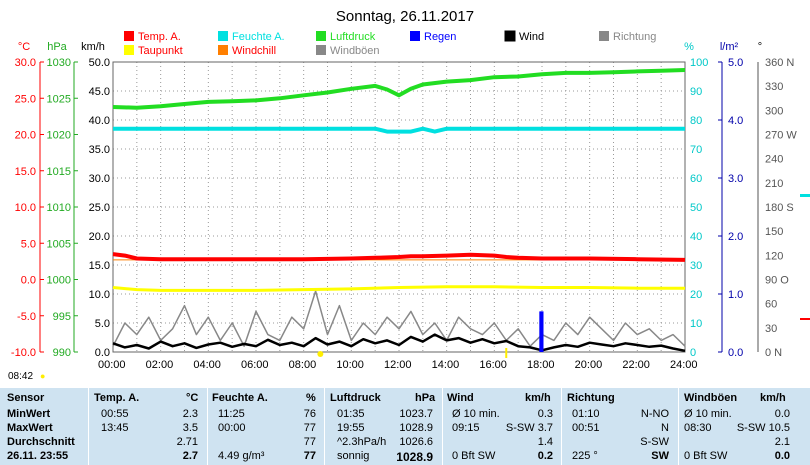 The image size is (810, 465). What do you see at coordinates (93, 47) in the screenshot?
I see `axis-unit-wind: km/h` at bounding box center [93, 47].